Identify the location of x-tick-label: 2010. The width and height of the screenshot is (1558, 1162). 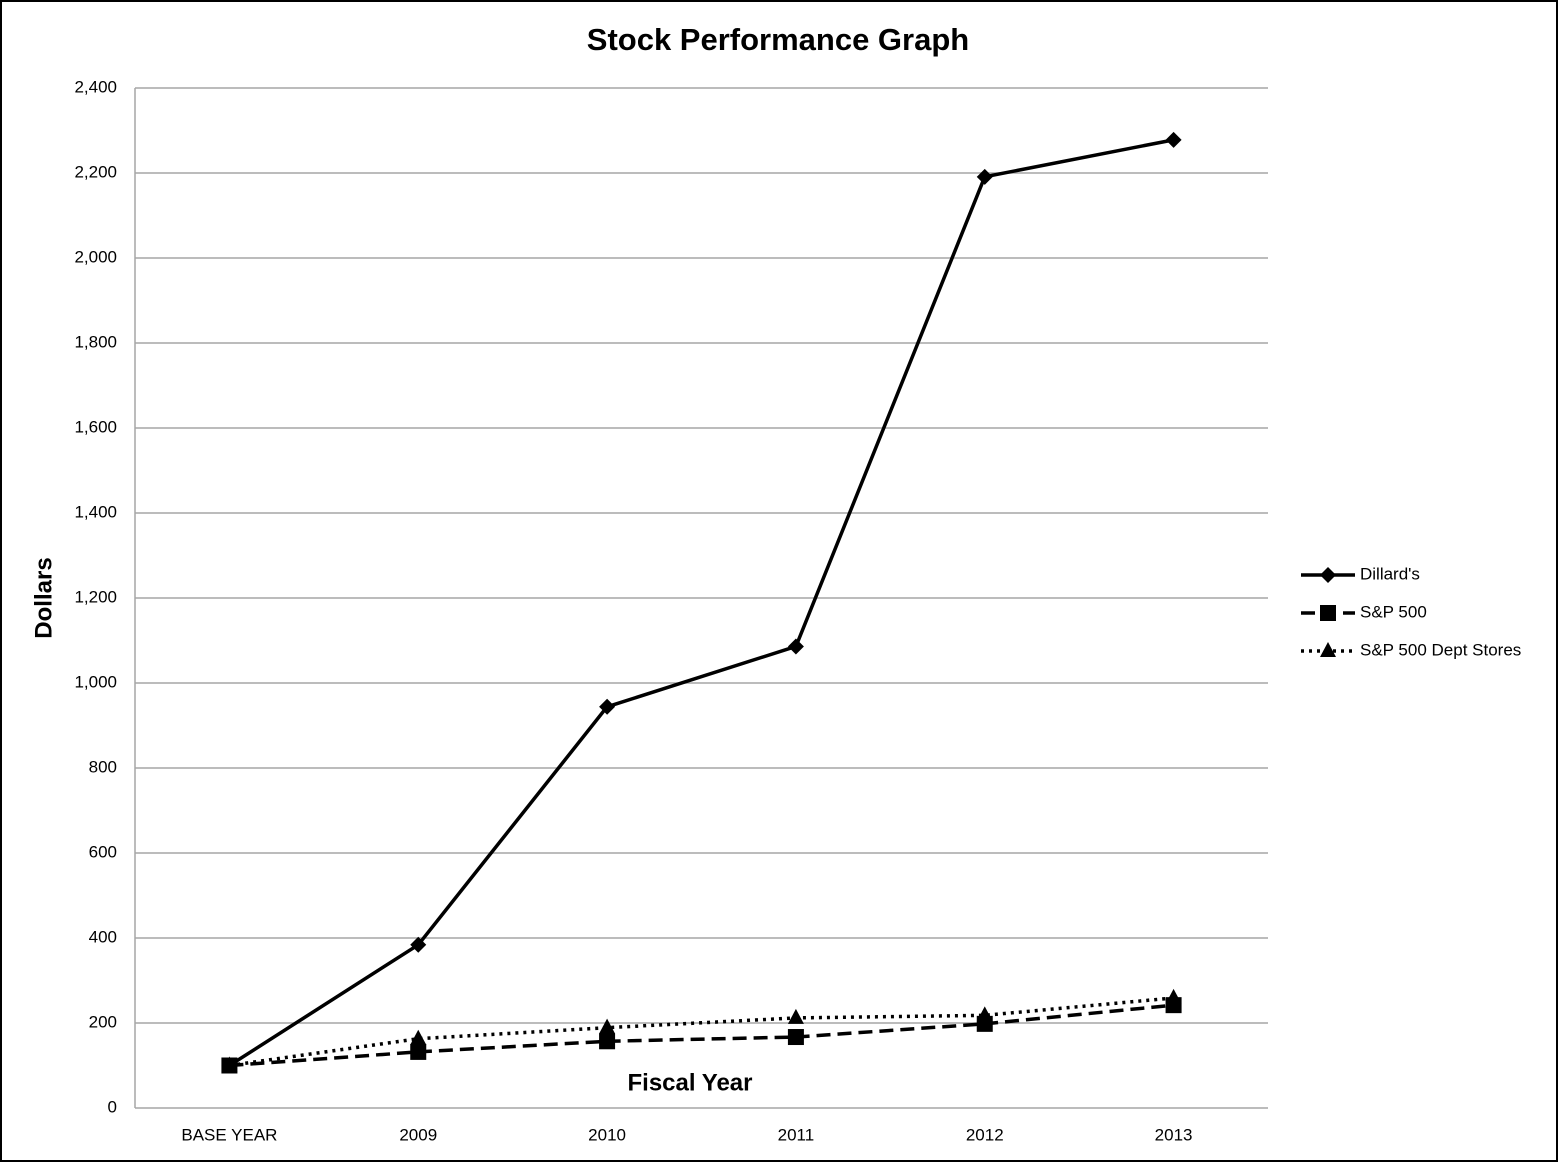
(607, 1134).